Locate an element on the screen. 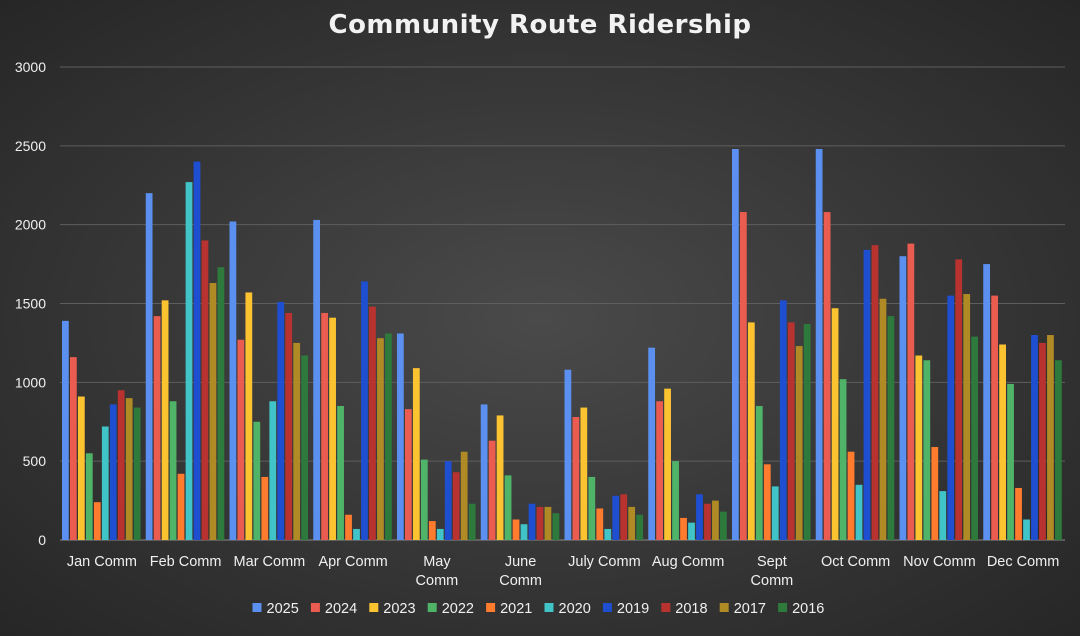  y-tick-label: 3000 is located at coordinates (30, 67).